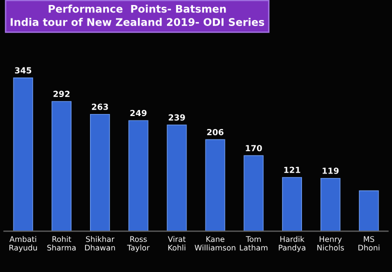  I want to click on data-label: 239, so click(176, 117).